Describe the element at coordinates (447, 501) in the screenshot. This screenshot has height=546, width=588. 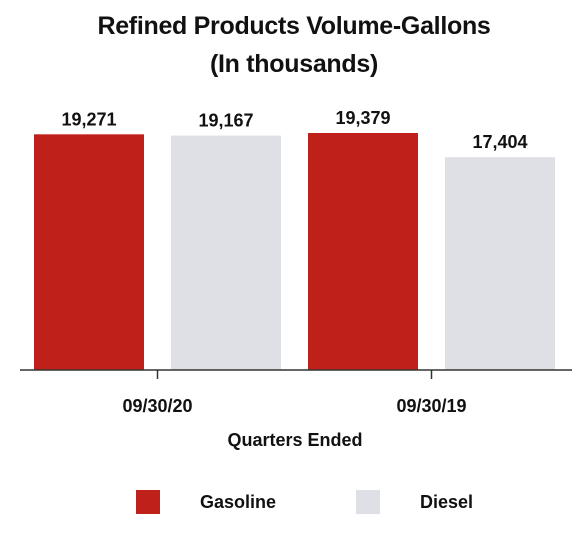
I see `legend-label-diesel: Diesel` at that location.